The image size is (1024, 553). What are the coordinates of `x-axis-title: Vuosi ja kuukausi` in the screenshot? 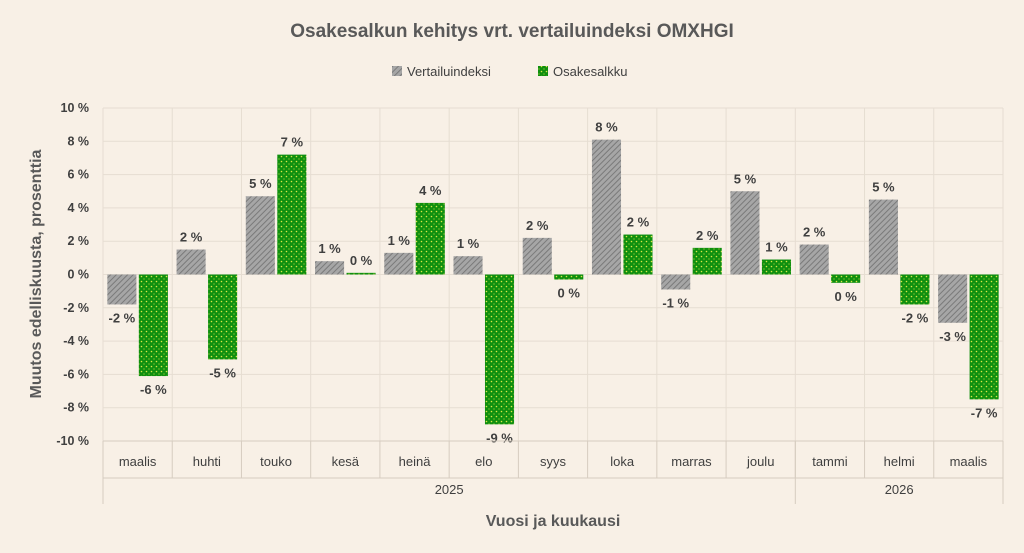 It's located at (553, 521).